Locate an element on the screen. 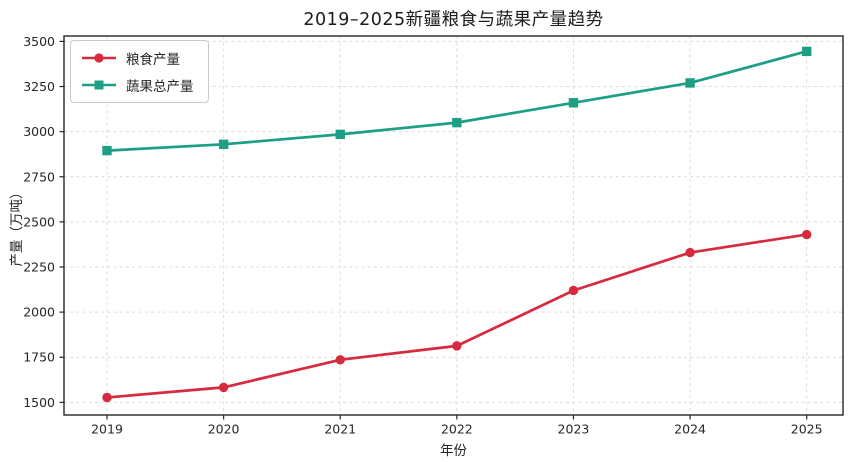 The height and width of the screenshot is (462, 850). x-axis-label: 年份 is located at coordinates (453, 451).